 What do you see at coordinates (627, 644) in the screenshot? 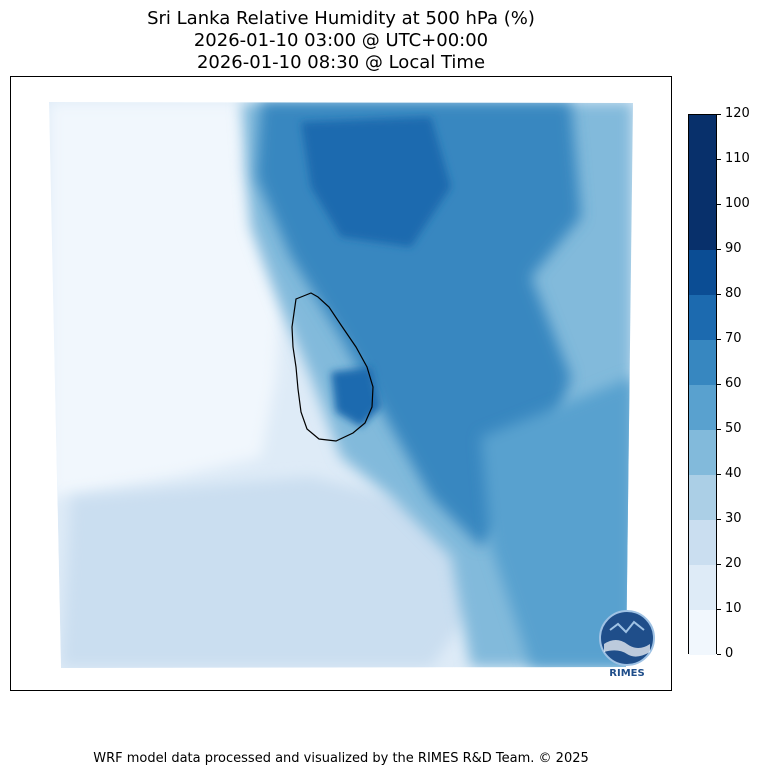
I see `rimes-logo-icon: RIMES` at bounding box center [627, 644].